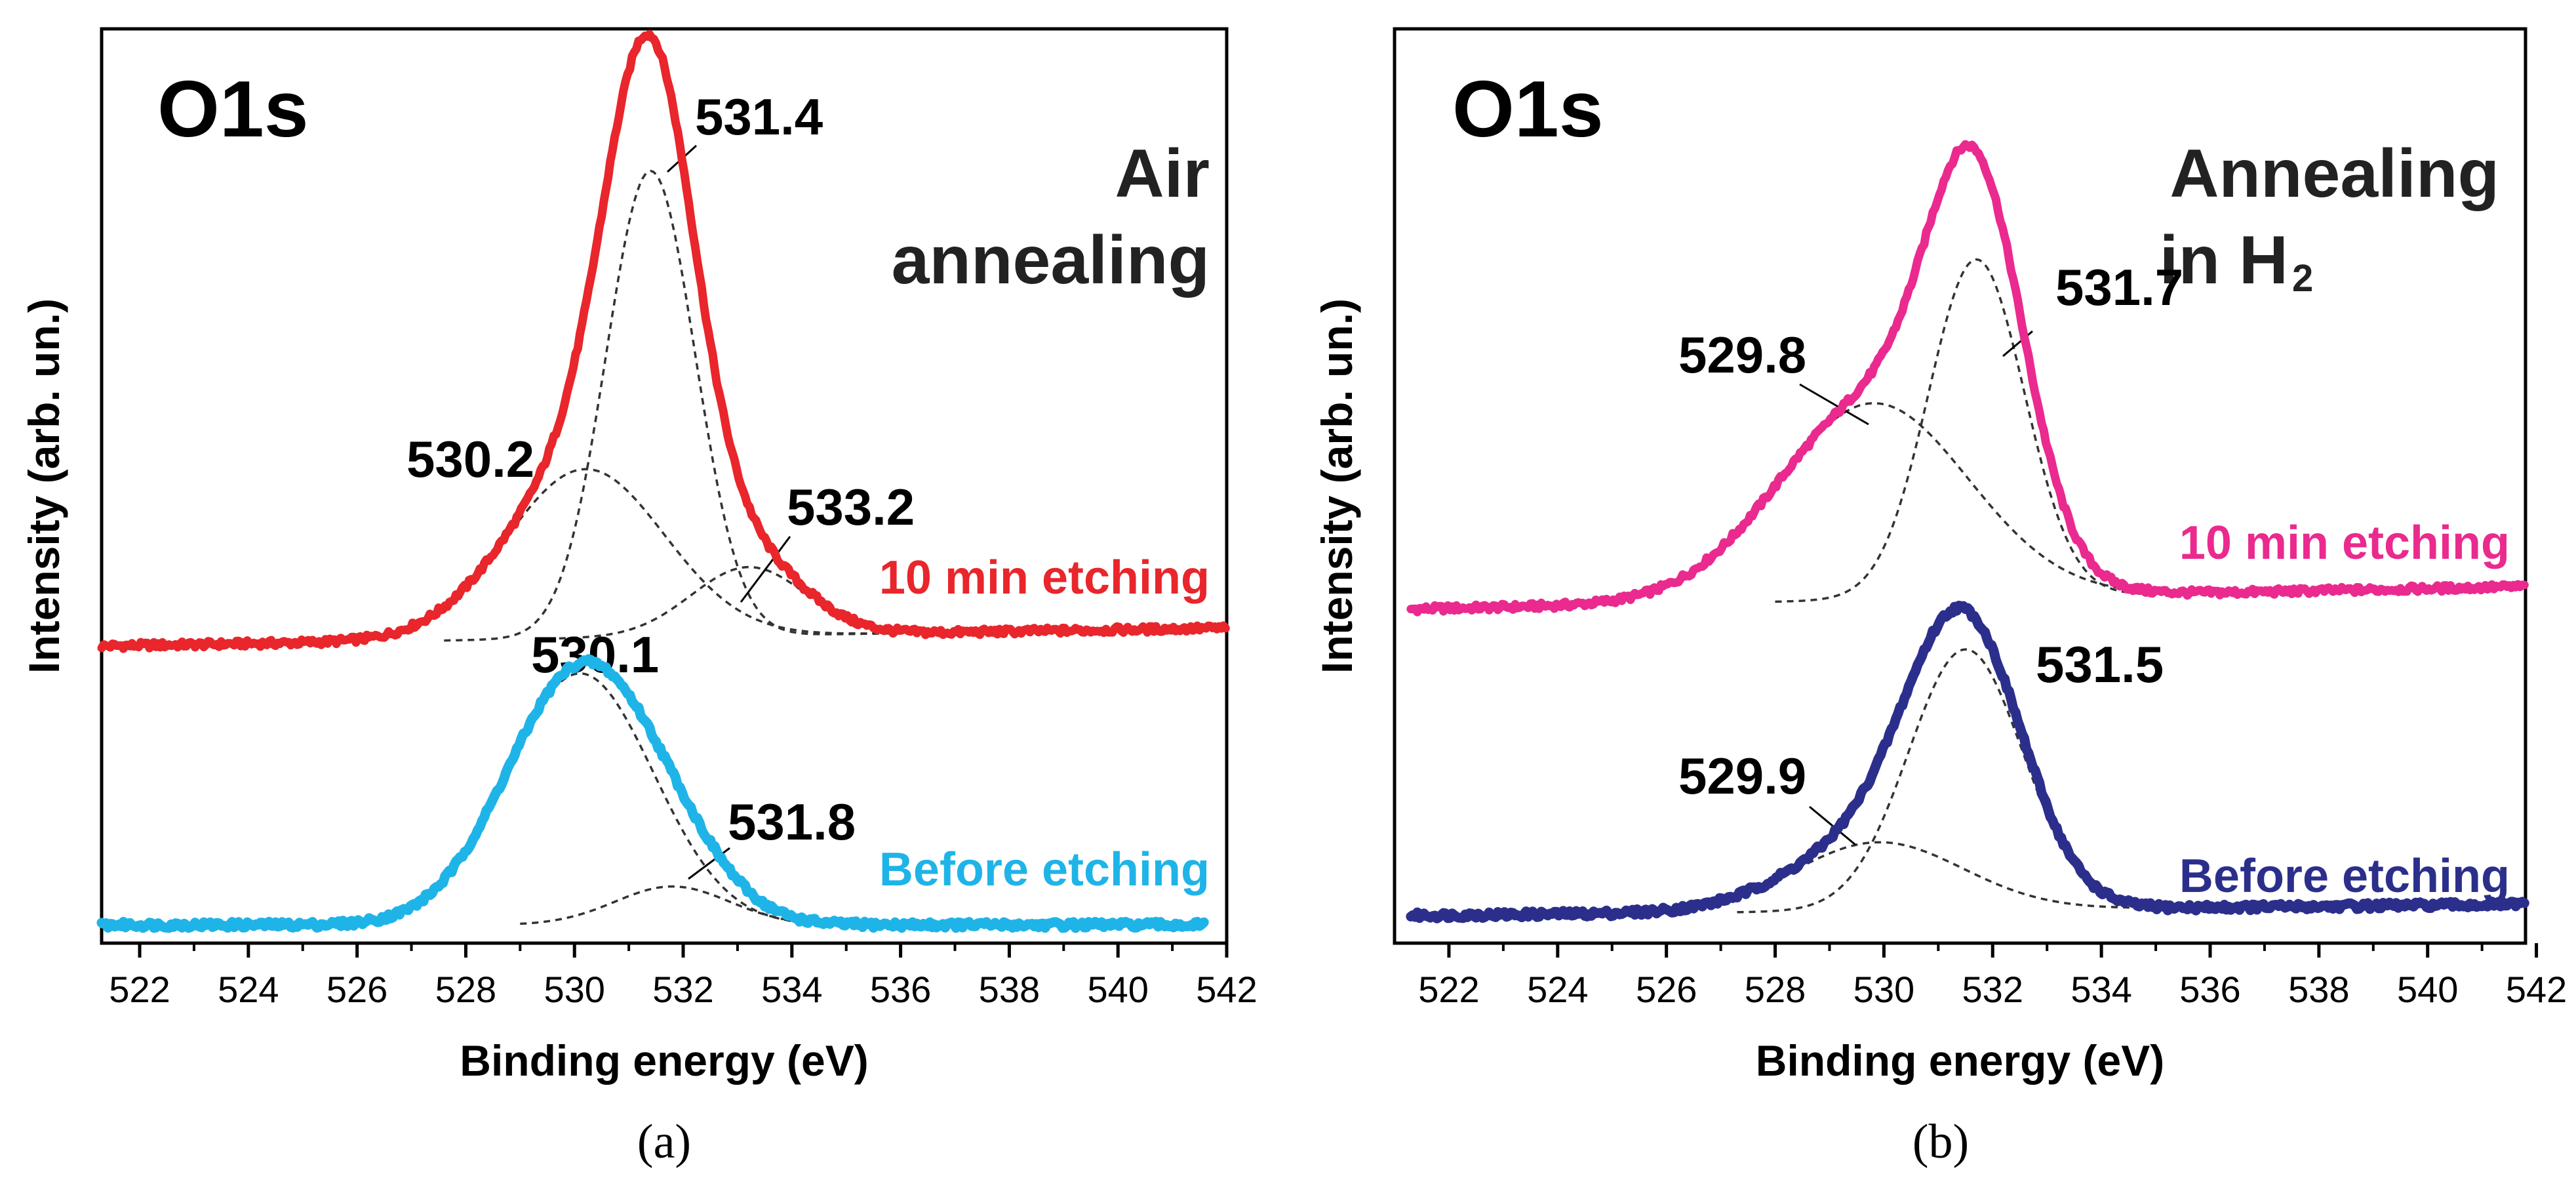  Describe the element at coordinates (2334, 174) in the screenshot. I see `condition-line: Annealing` at that location.